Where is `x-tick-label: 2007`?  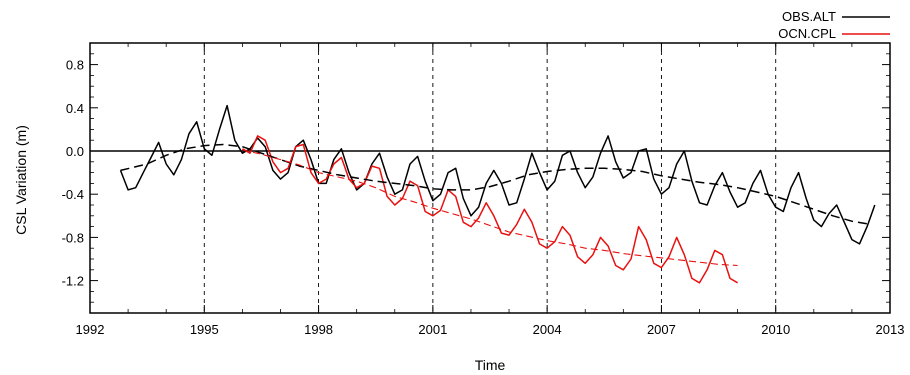
x-tick-label: 2007 is located at coordinates (661, 329).